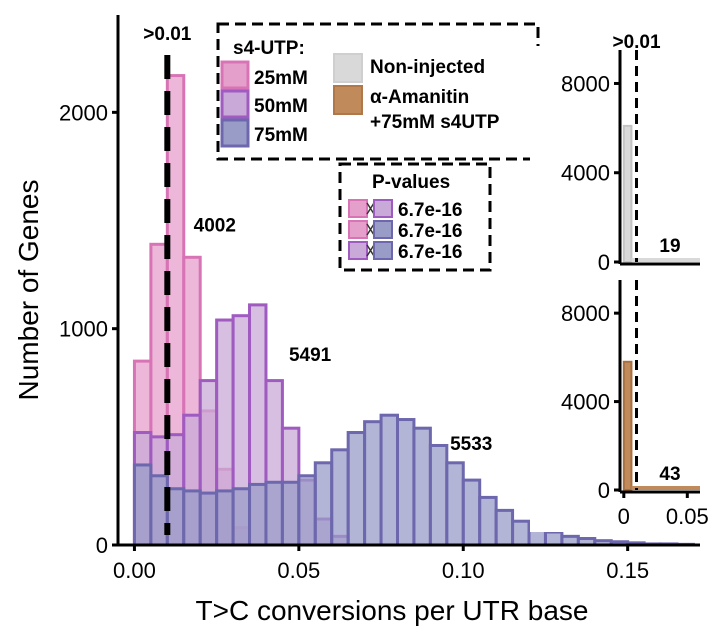 This screenshot has width=709, height=630. I want to click on inset-x-tick-label-2-0: 0, so click(624, 516).